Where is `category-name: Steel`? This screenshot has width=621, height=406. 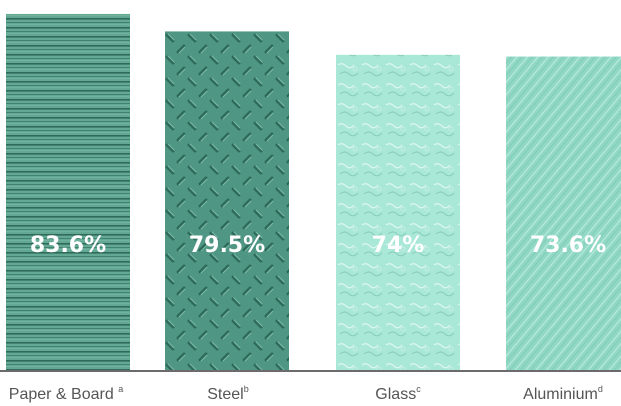 category-name: Steel is located at coordinates (225, 394).